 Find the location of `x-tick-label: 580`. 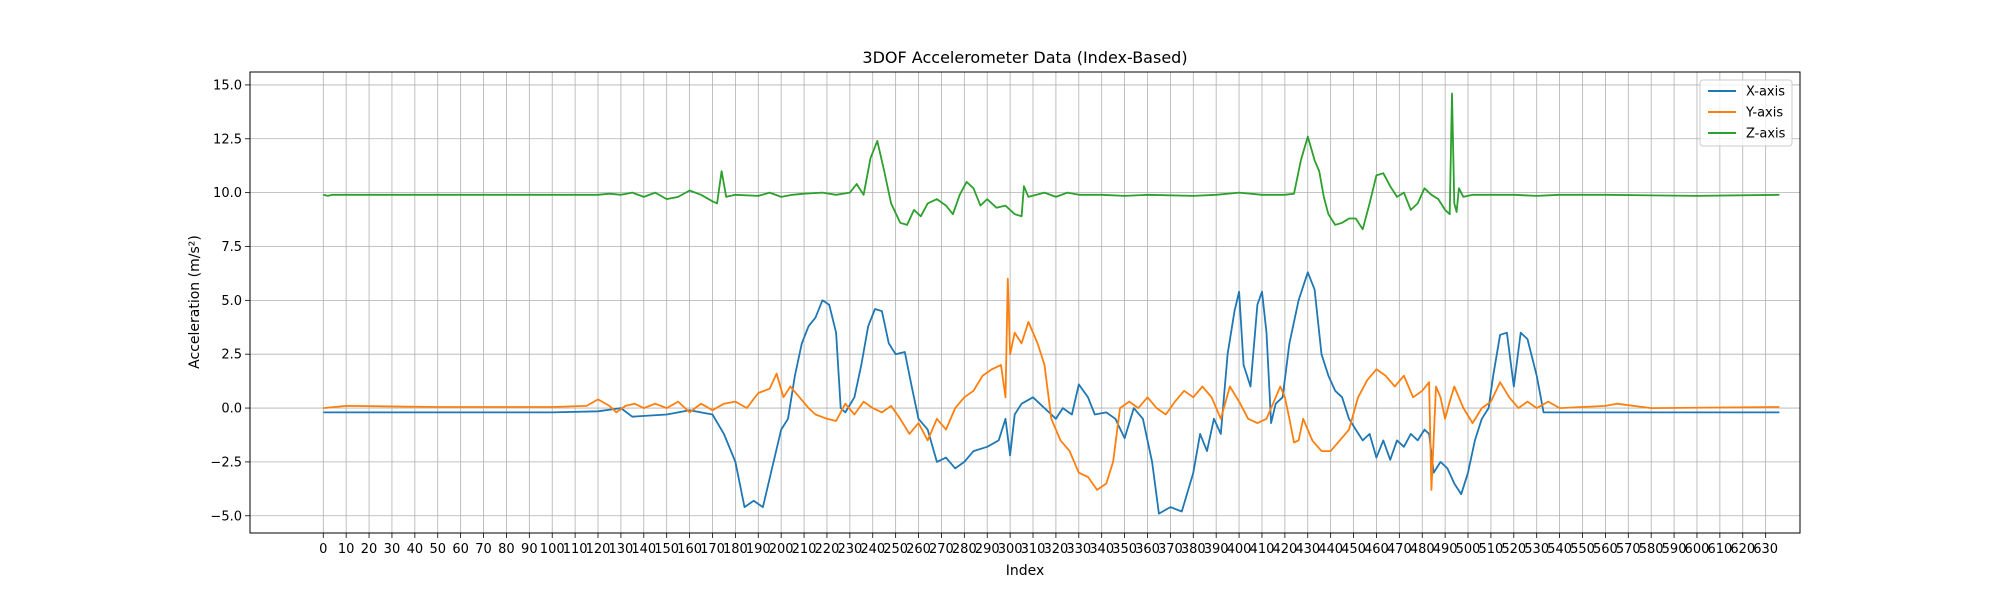

x-tick-label: 580 is located at coordinates (1651, 549).